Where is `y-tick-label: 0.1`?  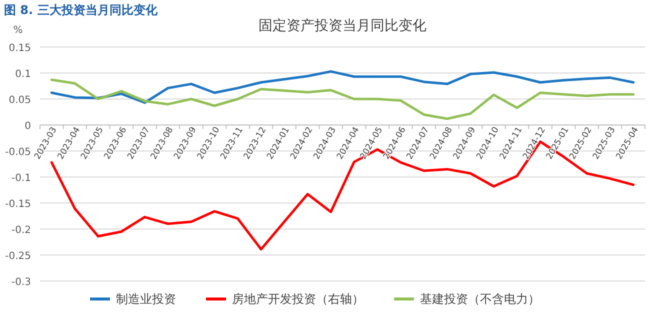
y-tick-label: 0.1 is located at coordinates (23, 74).